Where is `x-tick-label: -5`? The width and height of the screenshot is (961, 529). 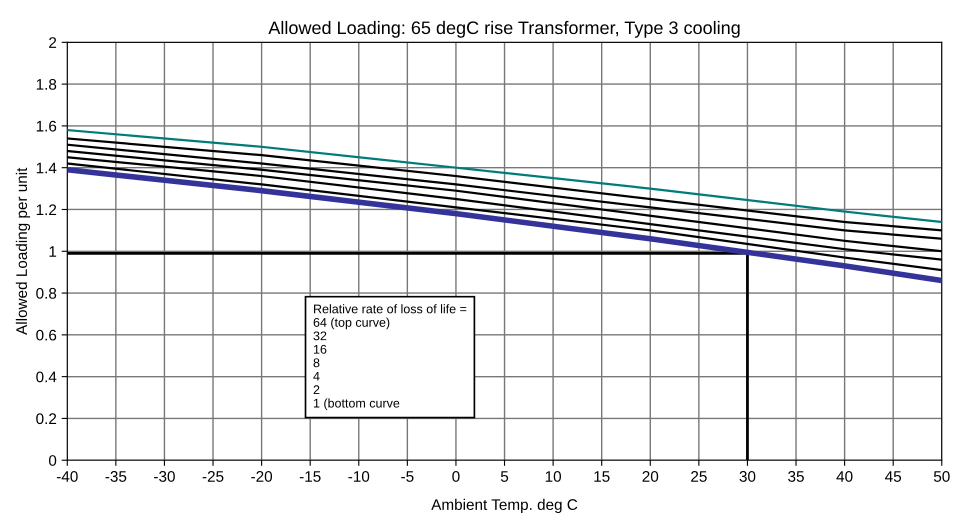 x-tick-label: -5 is located at coordinates (407, 476).